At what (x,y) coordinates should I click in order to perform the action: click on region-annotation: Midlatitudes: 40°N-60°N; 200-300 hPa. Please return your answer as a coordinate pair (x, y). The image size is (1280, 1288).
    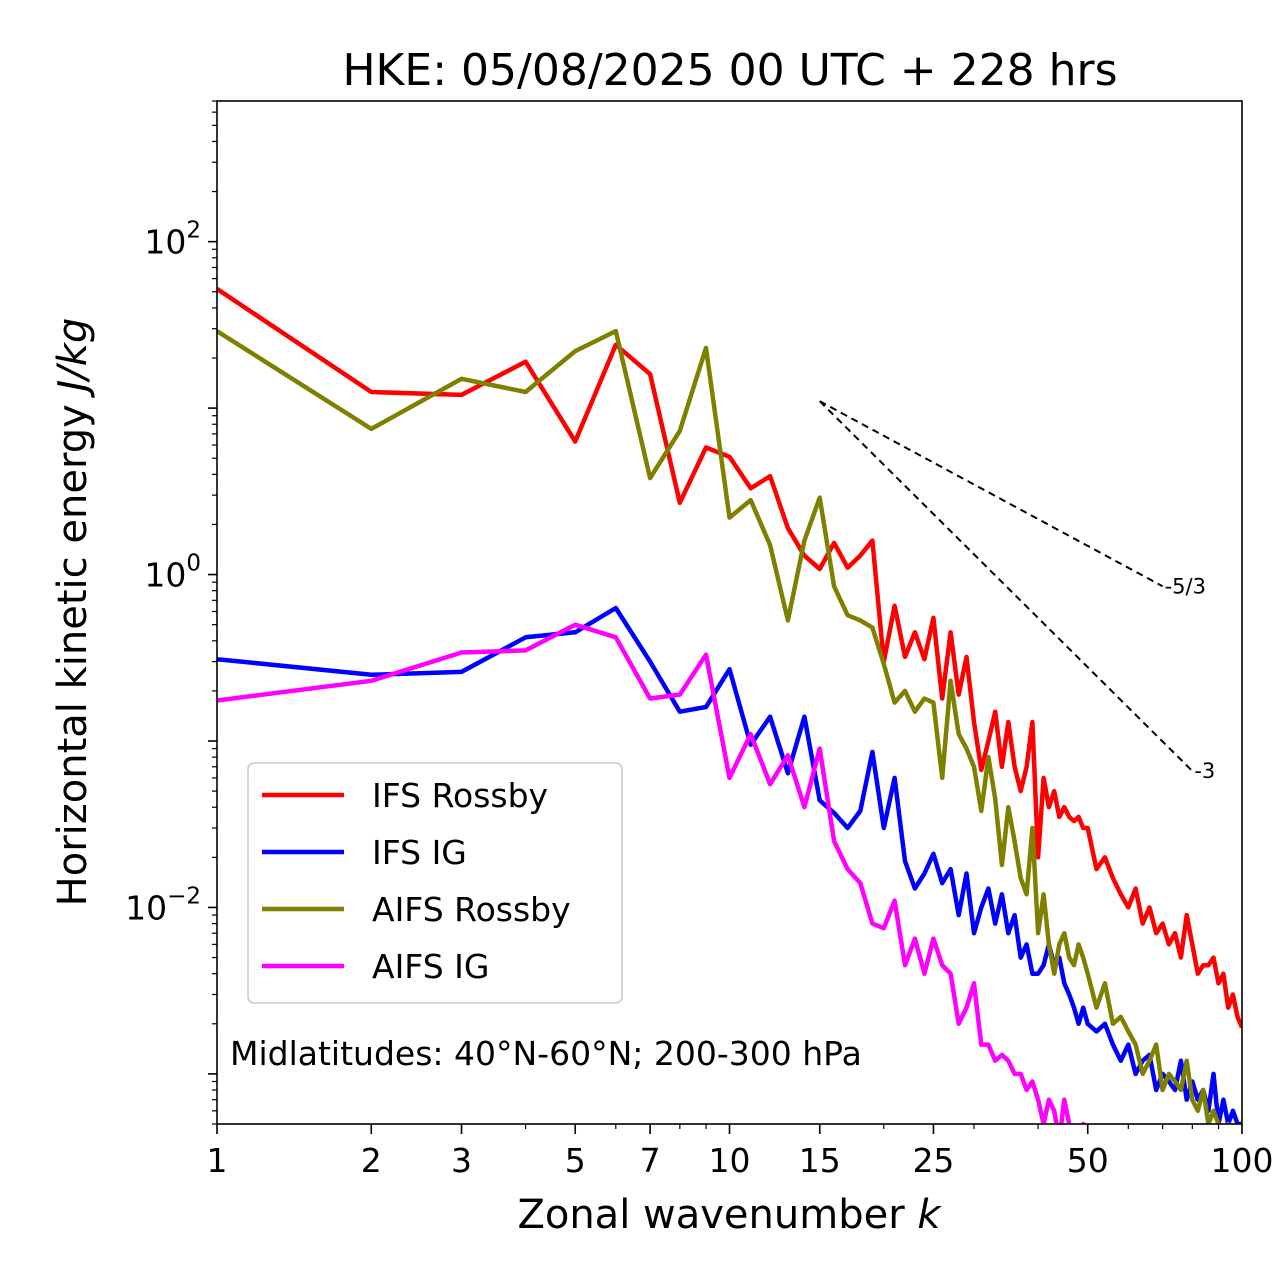
    Looking at the image, I should click on (546, 1053).